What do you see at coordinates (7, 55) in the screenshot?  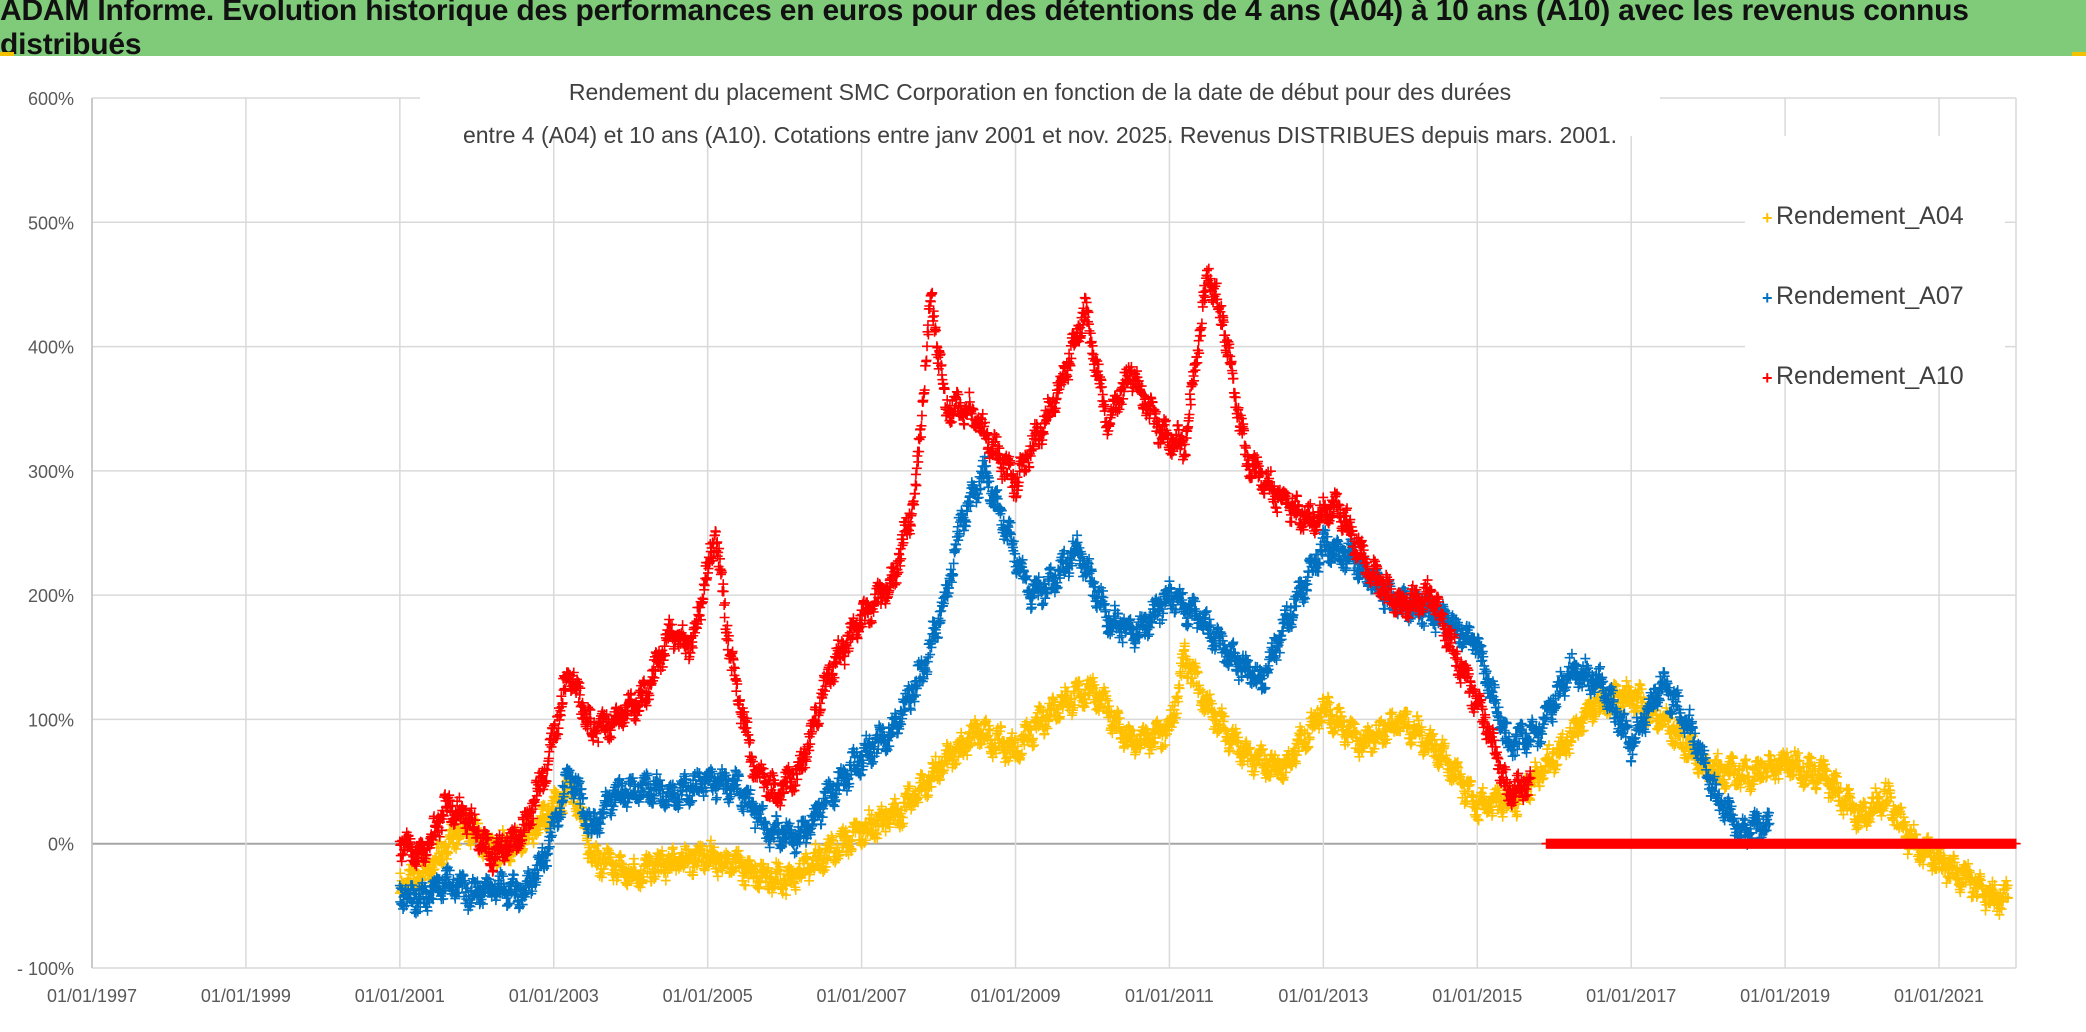 I see `banner-corner-left` at bounding box center [7, 55].